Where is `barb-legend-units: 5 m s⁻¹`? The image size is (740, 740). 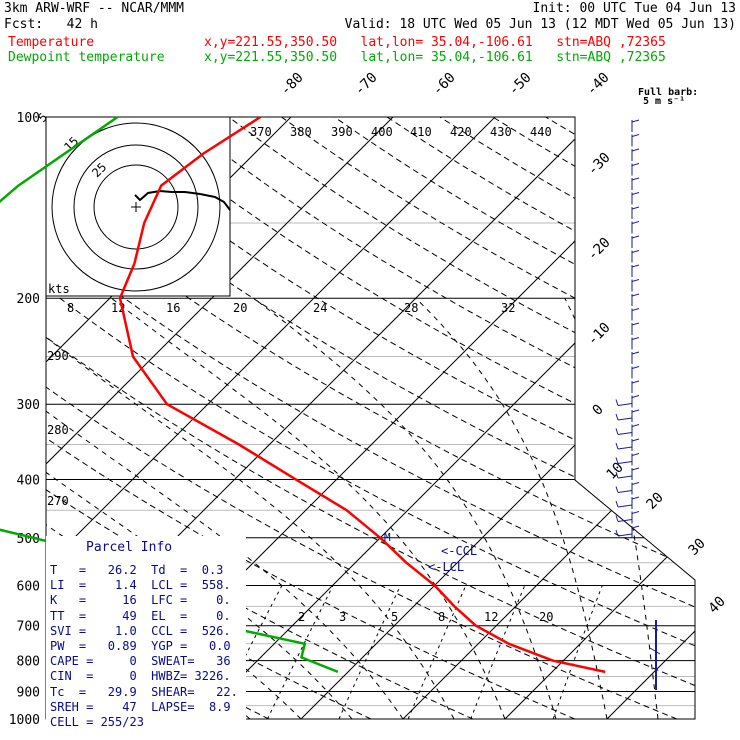 barb-legend-units: 5 m s⁻¹ is located at coordinates (664, 101).